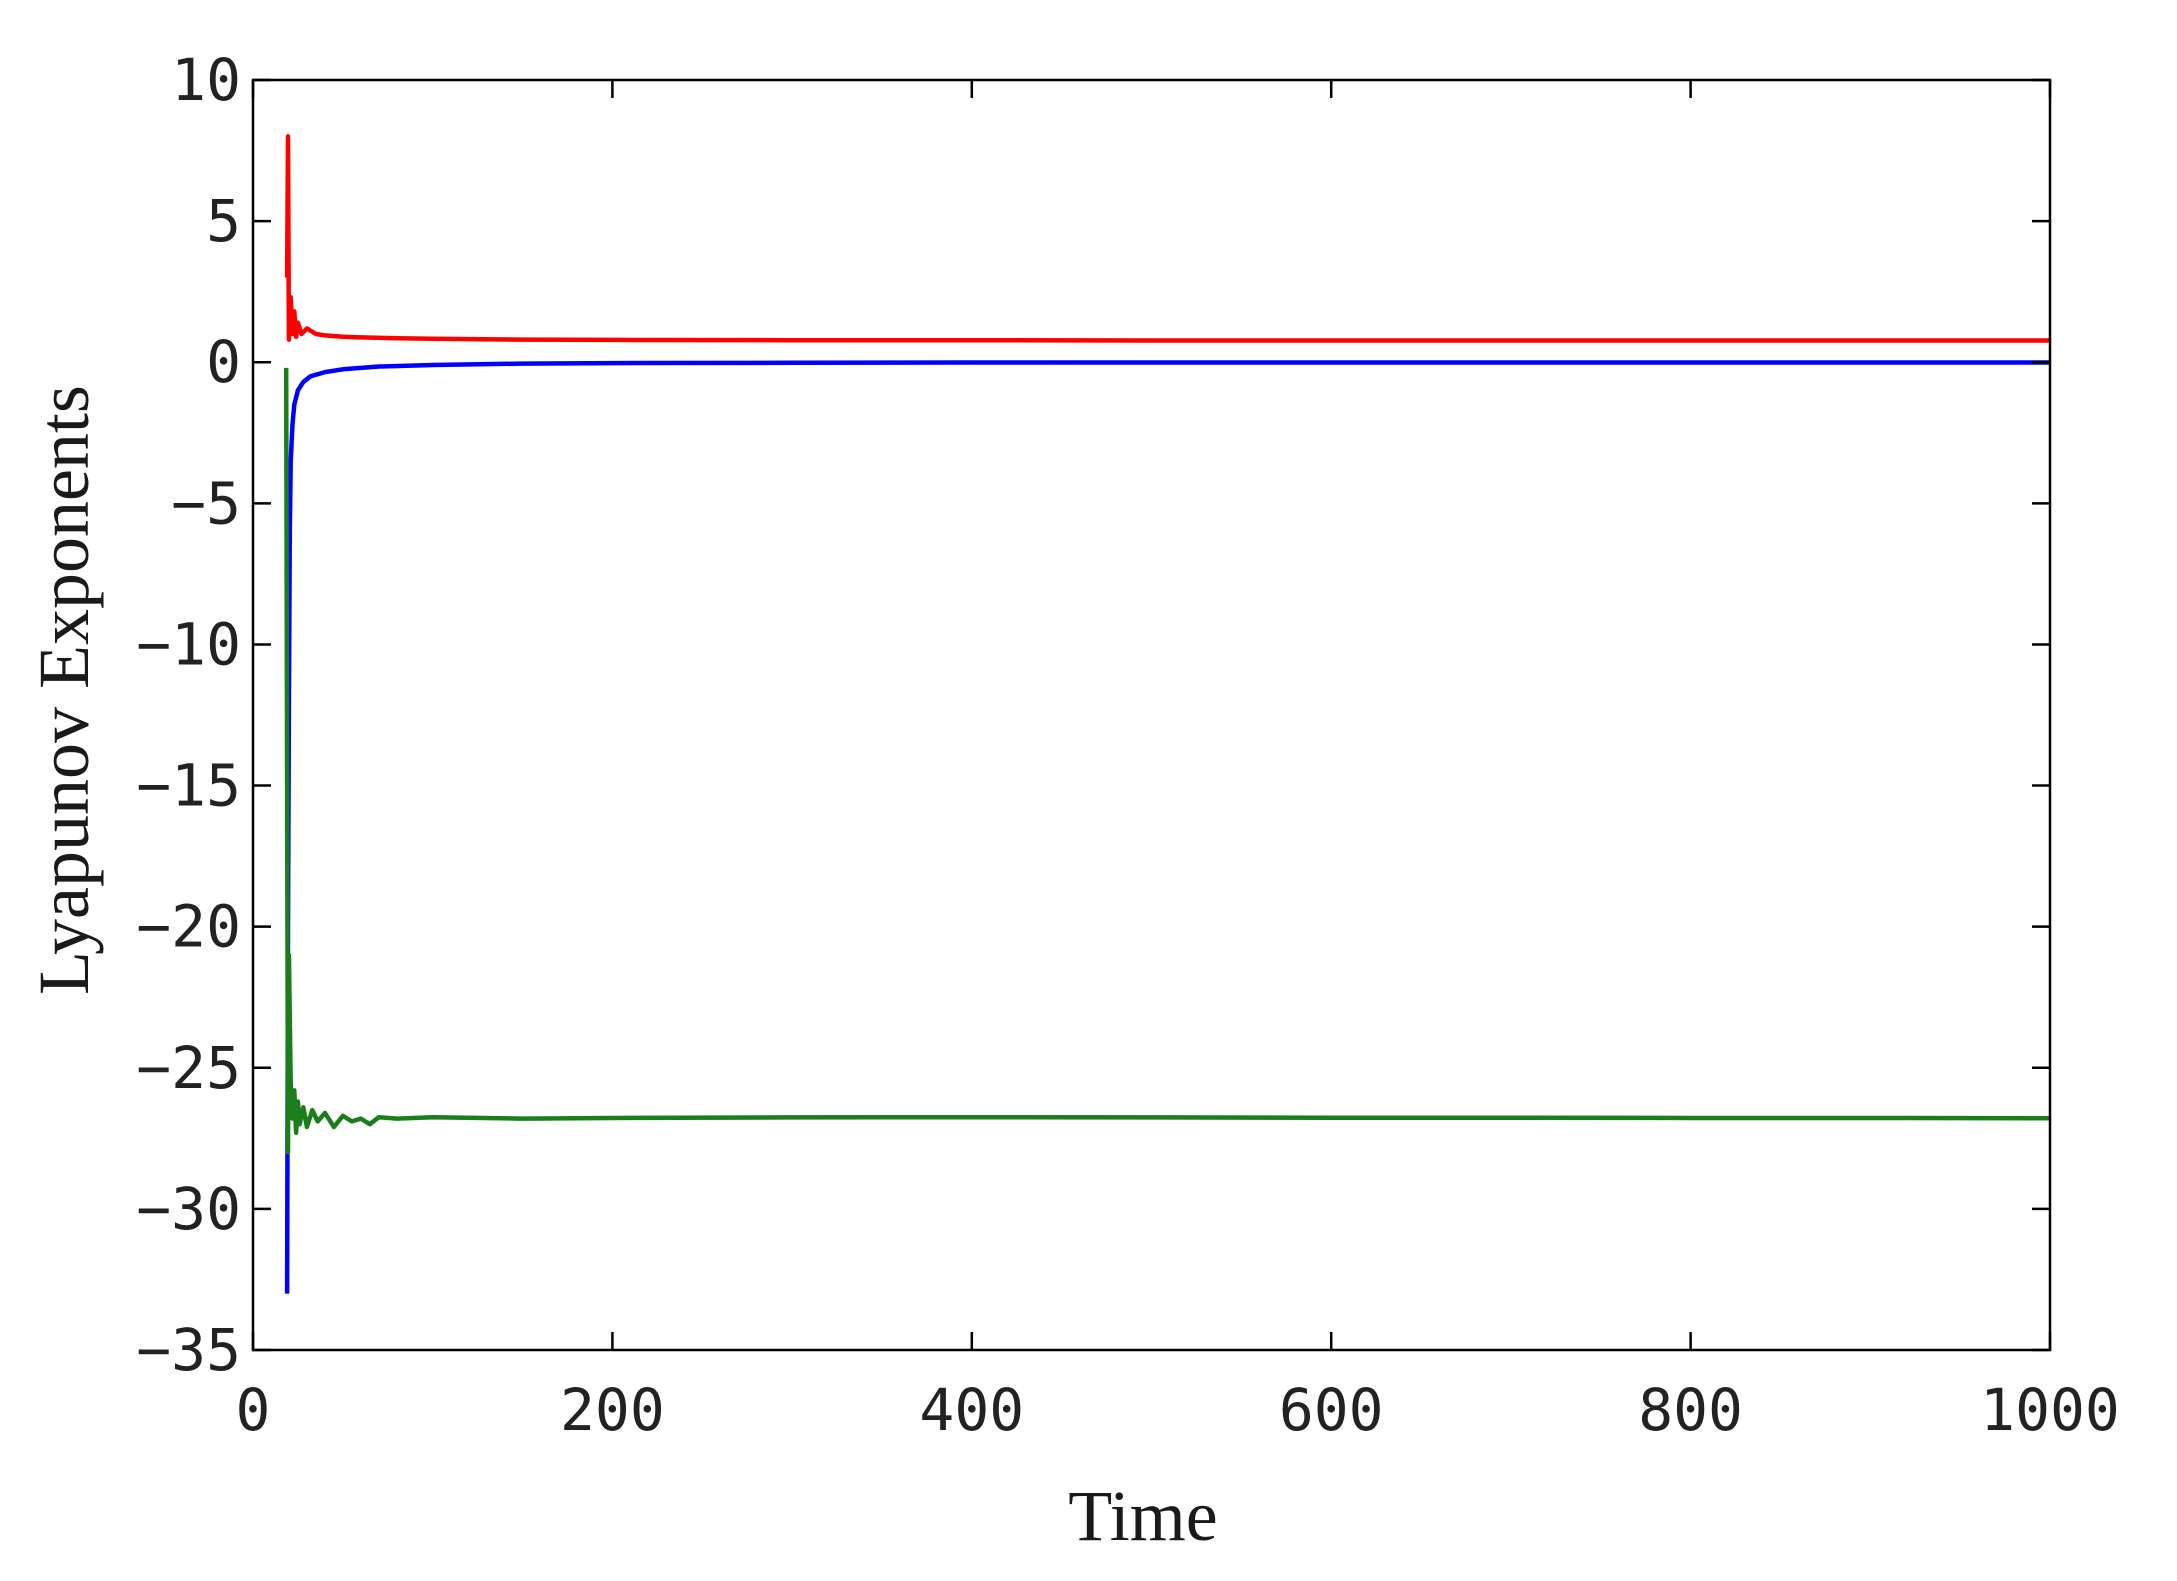  I want to click on y-axis-title: Lyapunov Exponents, so click(64, 690).